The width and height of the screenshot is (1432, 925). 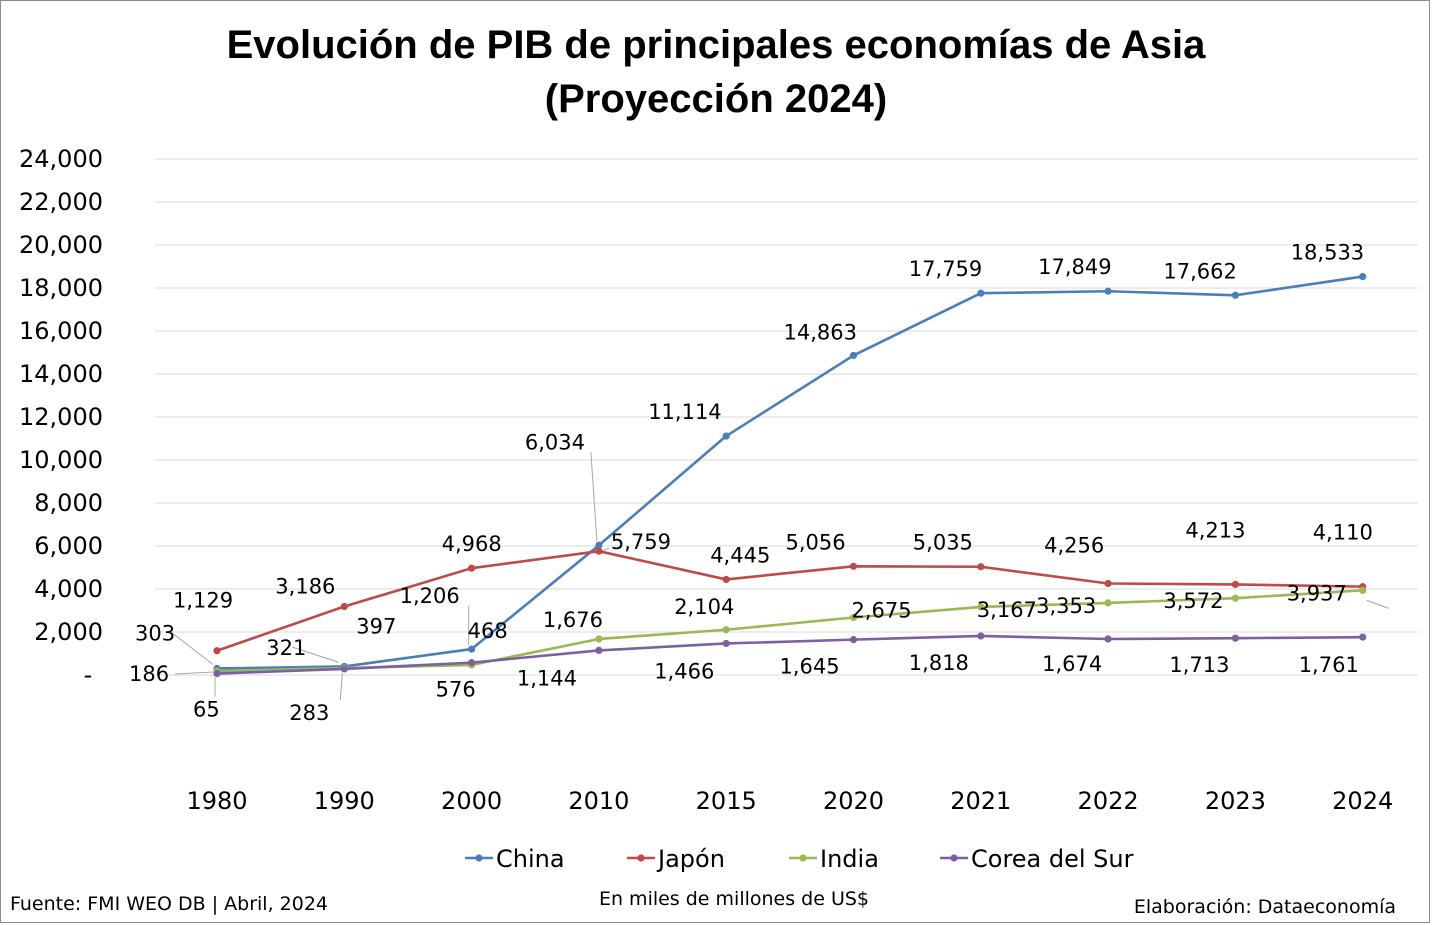 I want to click on data-label: 1,645, so click(x=810, y=667).